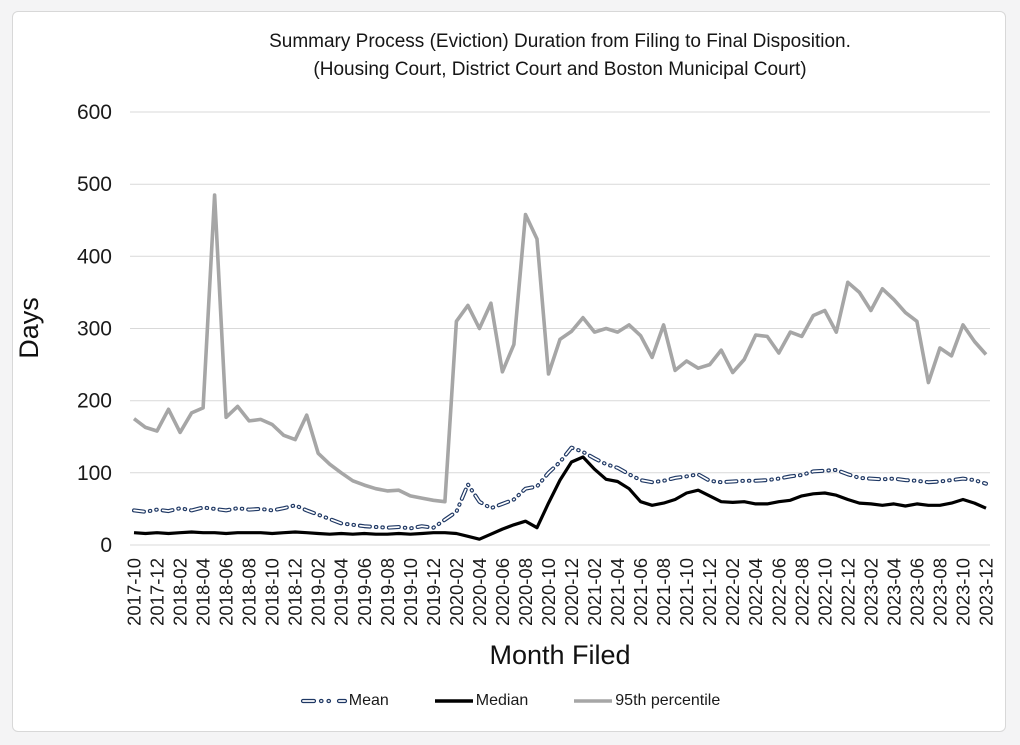 Image resolution: width=1020 pixels, height=745 pixels. What do you see at coordinates (548, 592) in the screenshot?
I see `x-tick-label: 2020-10` at bounding box center [548, 592].